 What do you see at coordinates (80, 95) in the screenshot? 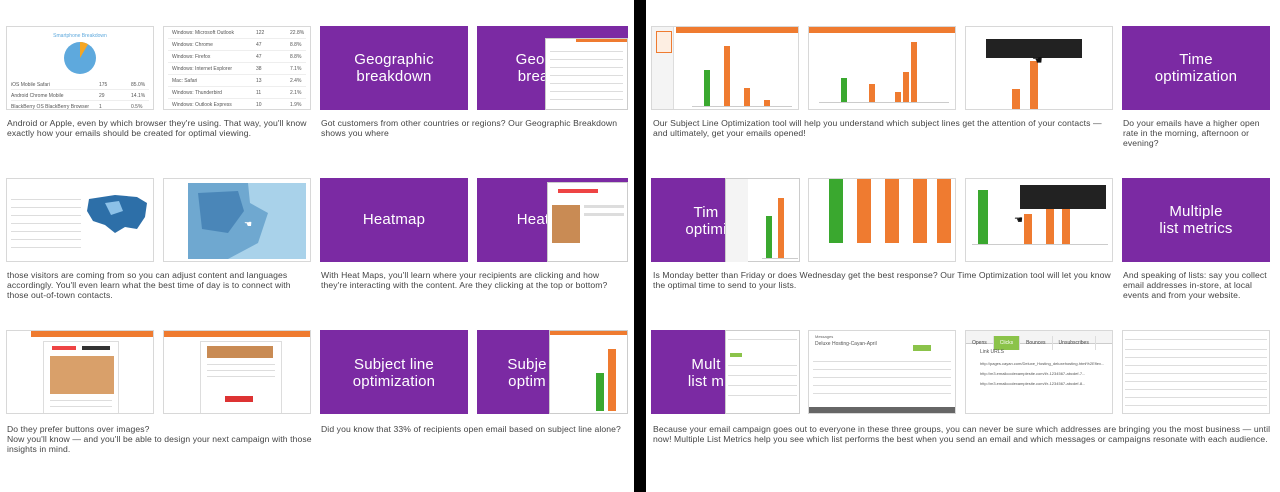
I see `pie-row: Android Chrome Mobile 29 14.1%` at bounding box center [80, 95].